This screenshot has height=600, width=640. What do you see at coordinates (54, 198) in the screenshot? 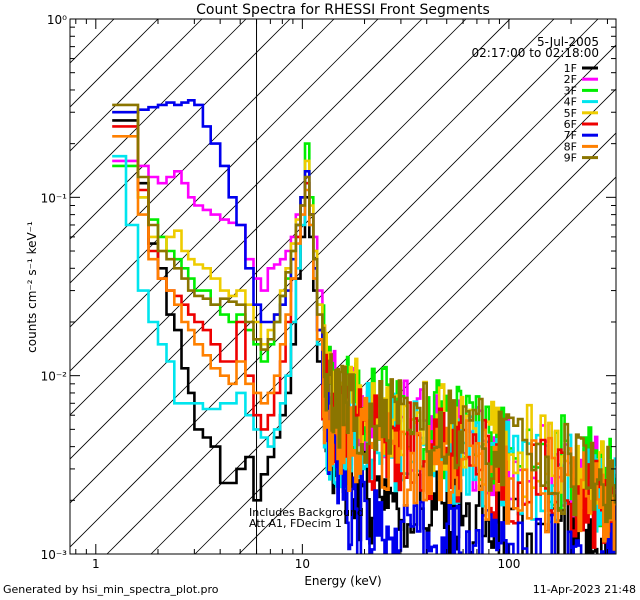
I see `y-tick-label: 10⁻¹` at bounding box center [54, 198].